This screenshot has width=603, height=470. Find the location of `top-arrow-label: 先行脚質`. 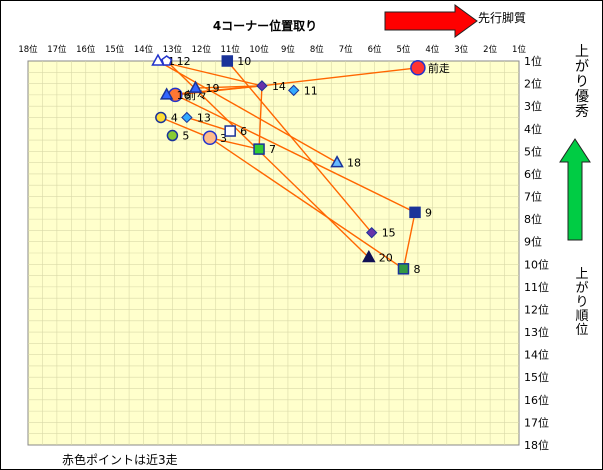

top-arrow-label: 先行脚質 is located at coordinates (502, 17).